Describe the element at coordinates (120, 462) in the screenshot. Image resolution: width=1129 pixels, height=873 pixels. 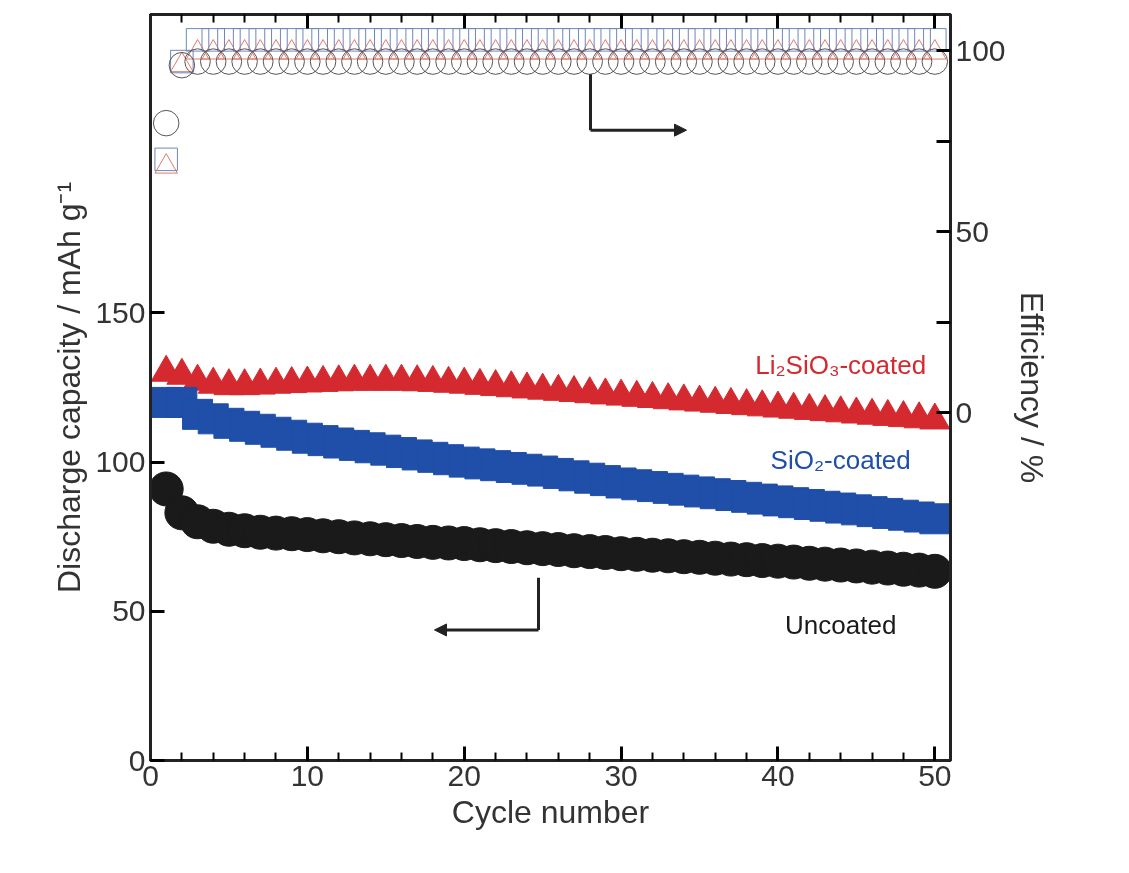
I see `y-tick-label: 100` at that location.